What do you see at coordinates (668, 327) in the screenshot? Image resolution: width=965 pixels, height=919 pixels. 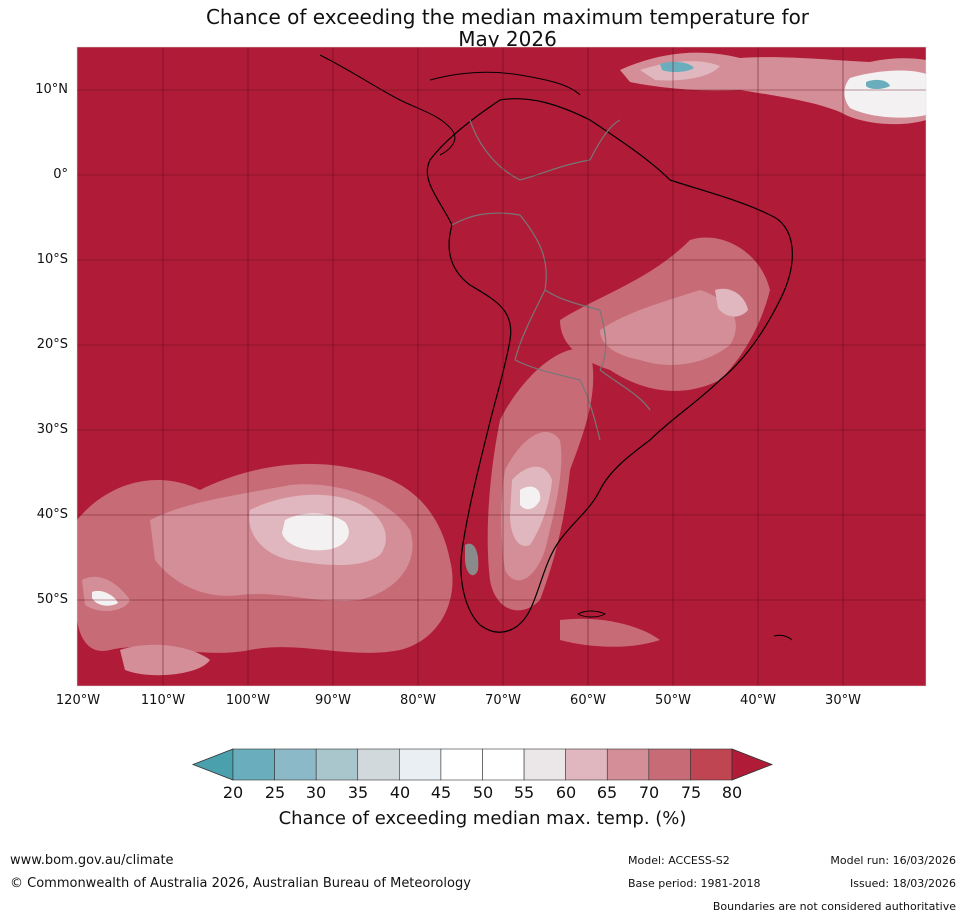 I see `anomaly-region-brazil-inner` at bounding box center [668, 327].